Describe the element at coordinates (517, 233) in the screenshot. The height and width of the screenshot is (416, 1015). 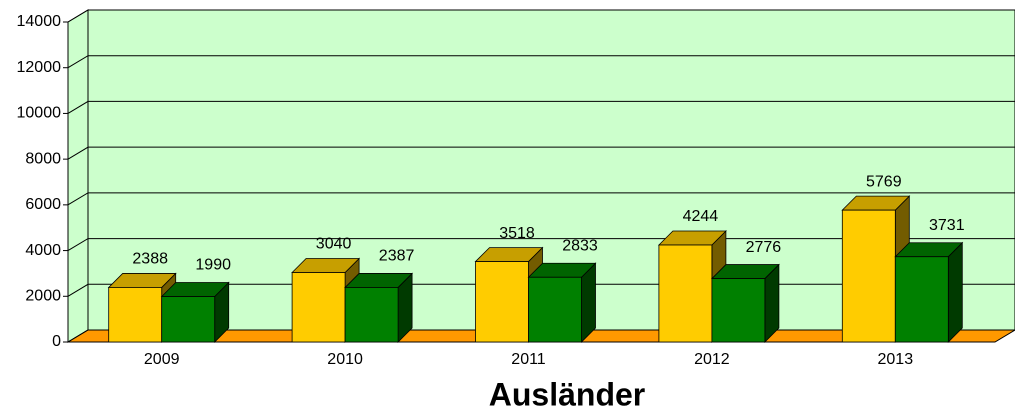
I see `value-label: 3518` at that location.